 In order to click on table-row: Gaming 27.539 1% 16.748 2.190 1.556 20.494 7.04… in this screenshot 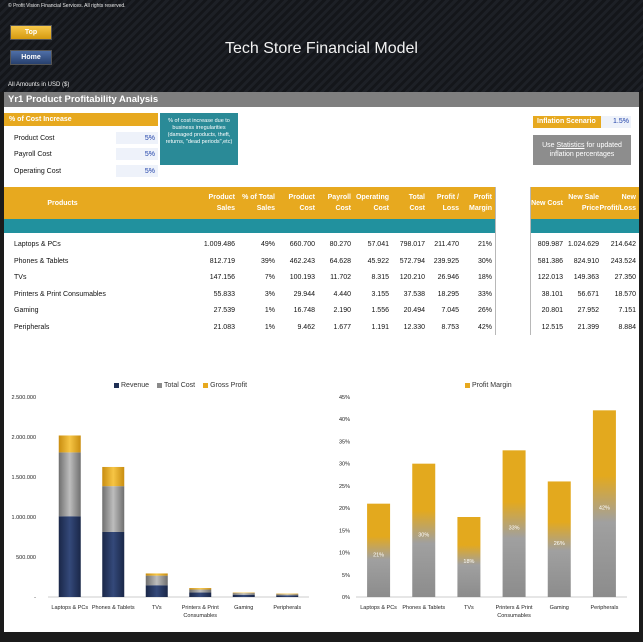, I will do `click(321, 311)`.